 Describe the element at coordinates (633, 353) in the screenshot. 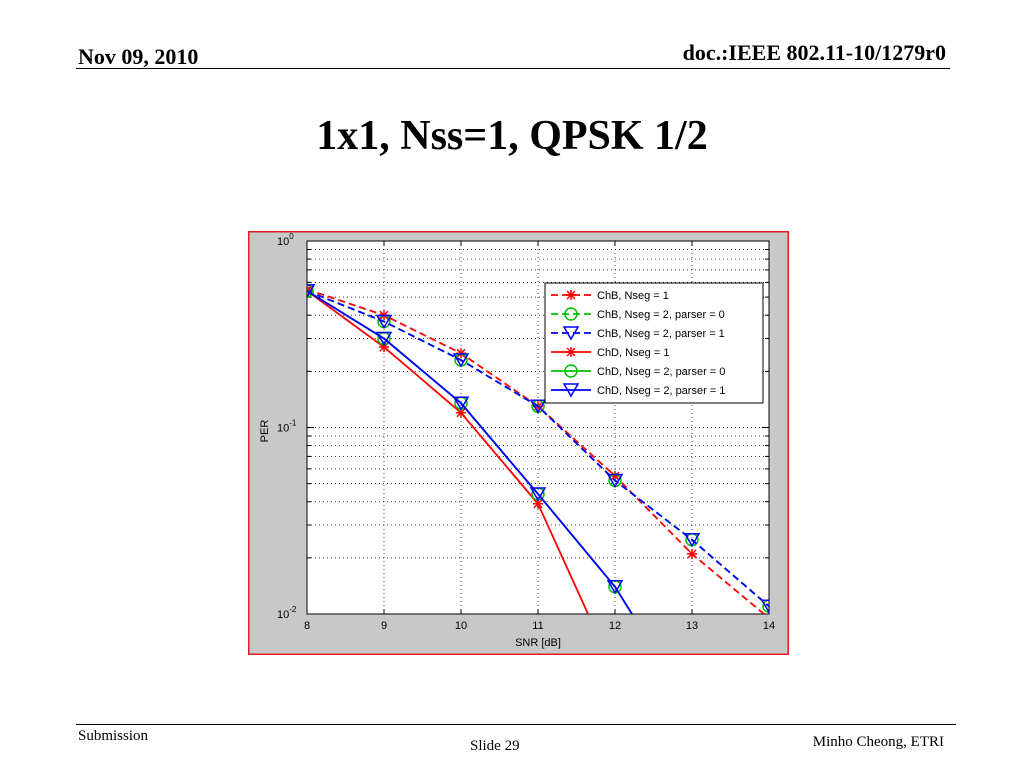

I see `legend-label: ChD, Nseg = 1` at that location.